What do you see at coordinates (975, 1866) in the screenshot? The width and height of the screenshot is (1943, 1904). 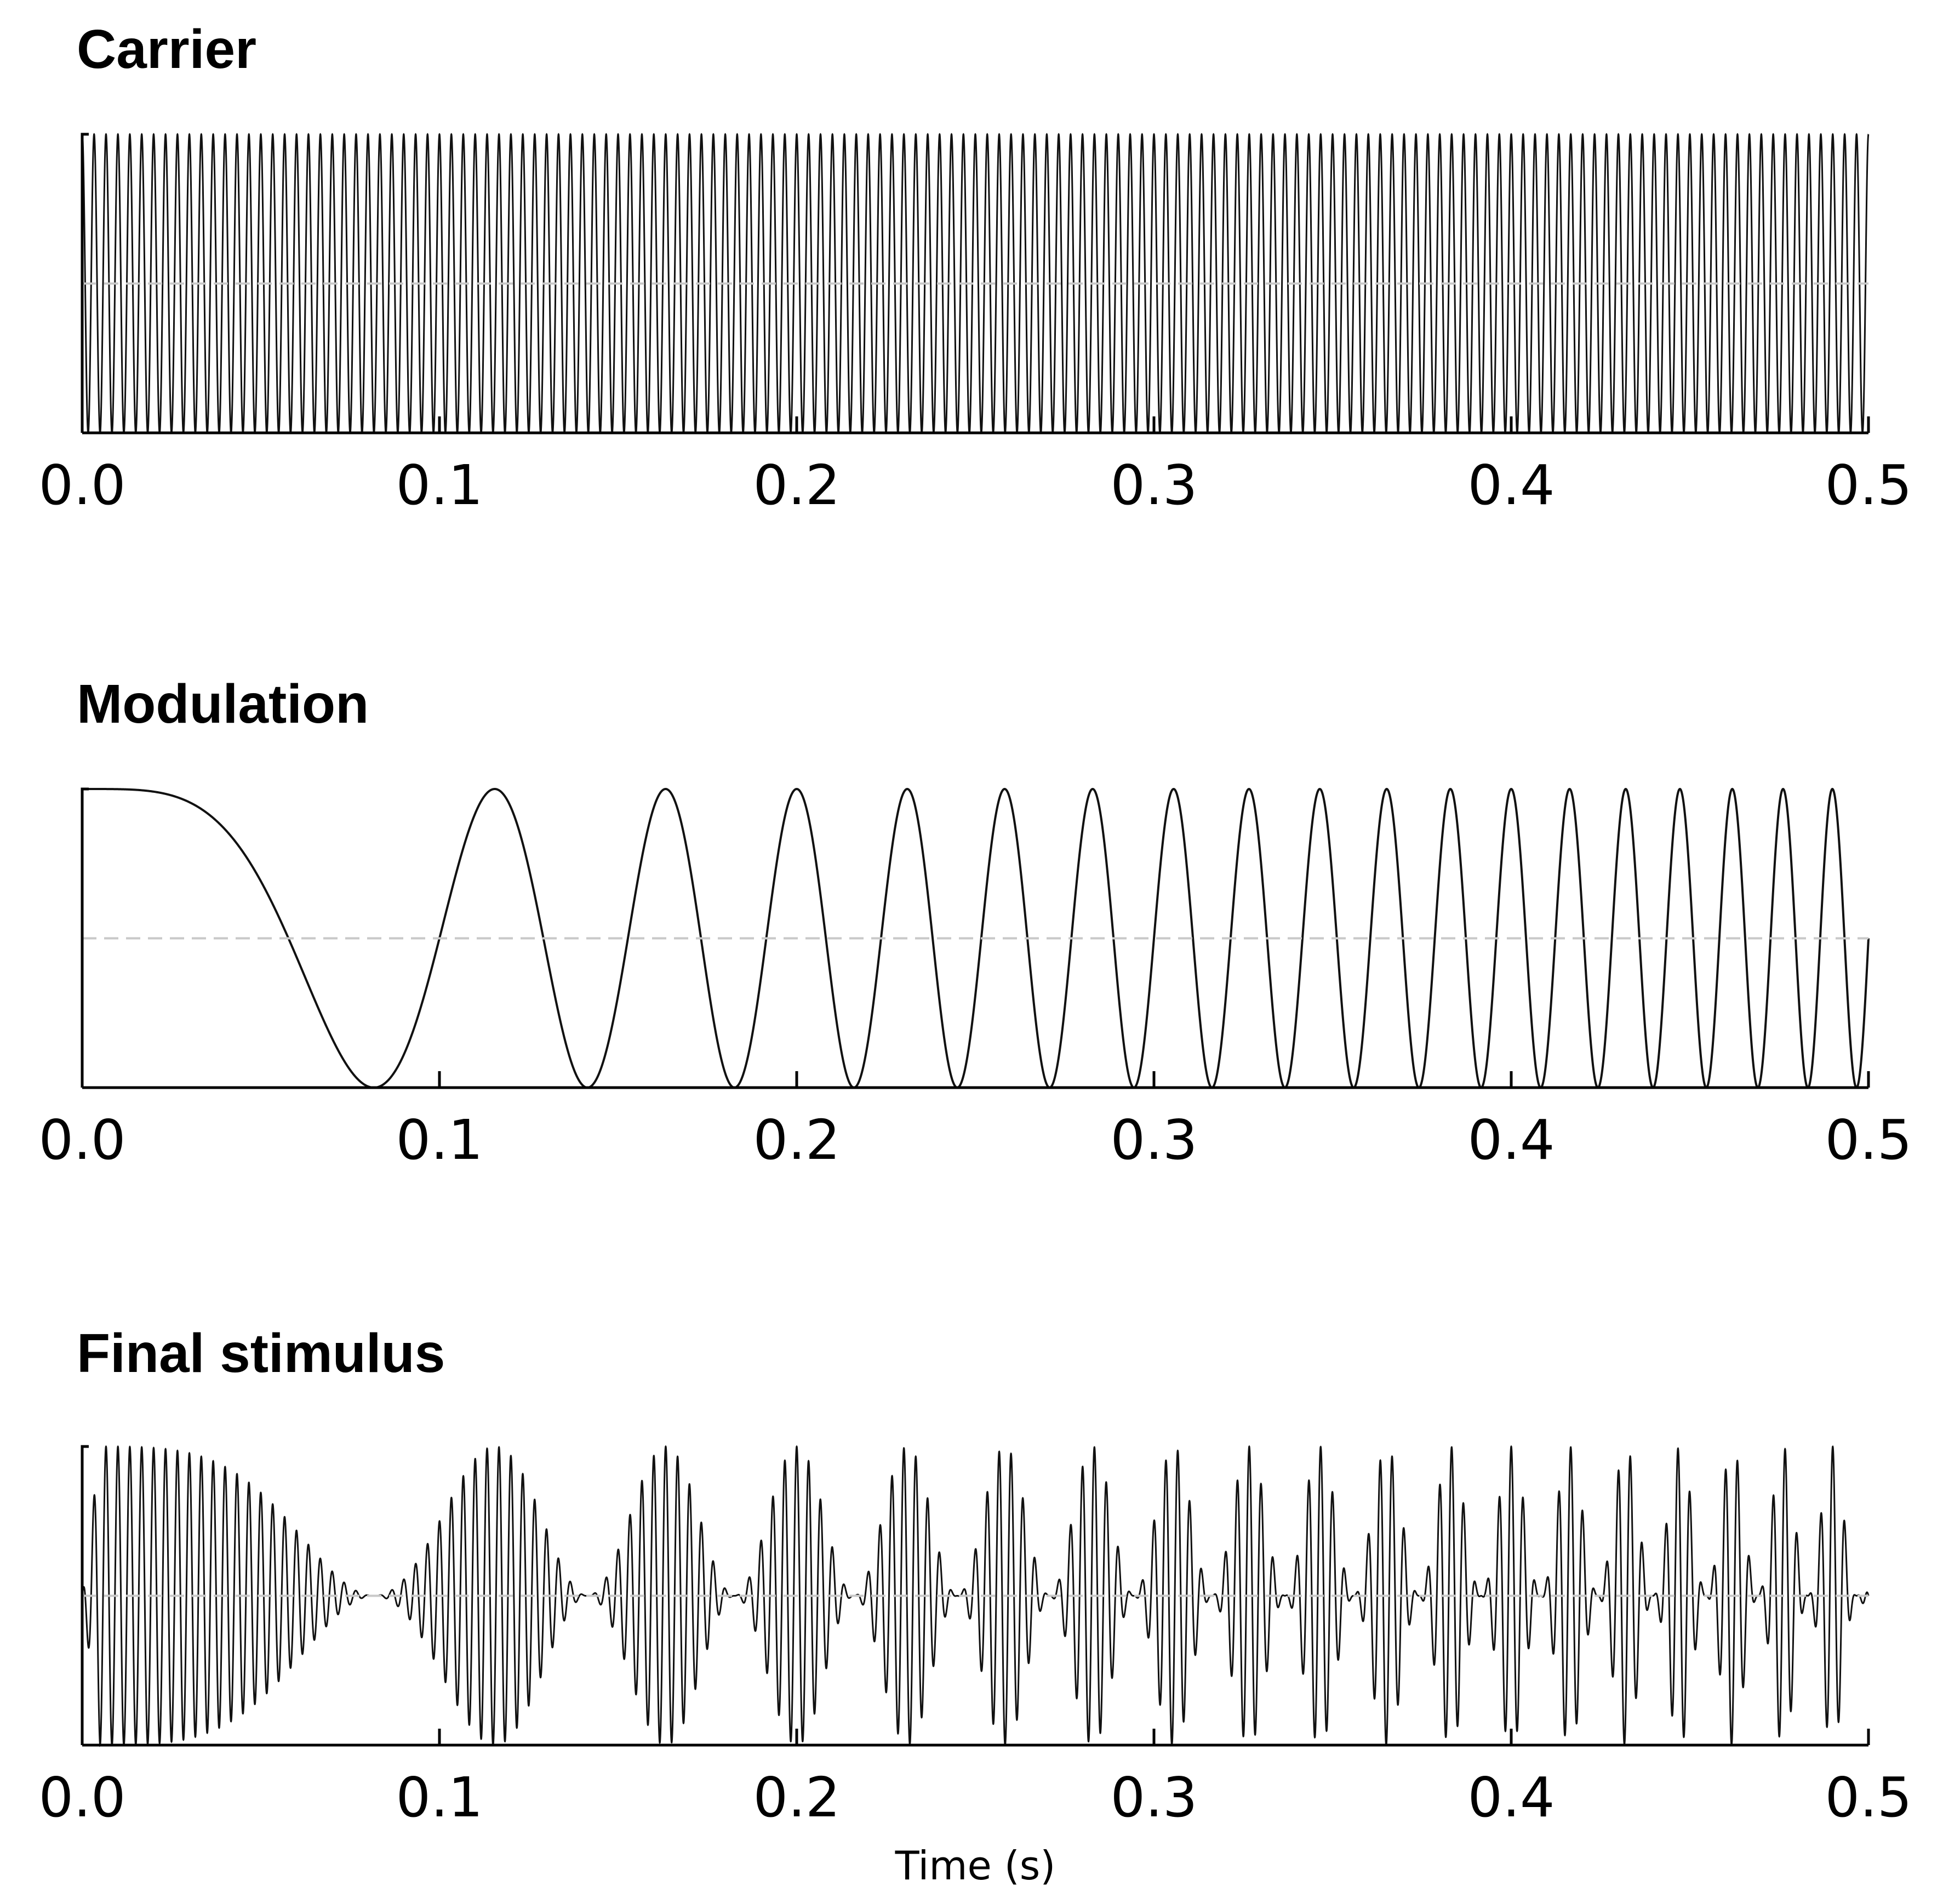 I see `x-axis-title: Time (s)` at bounding box center [975, 1866].